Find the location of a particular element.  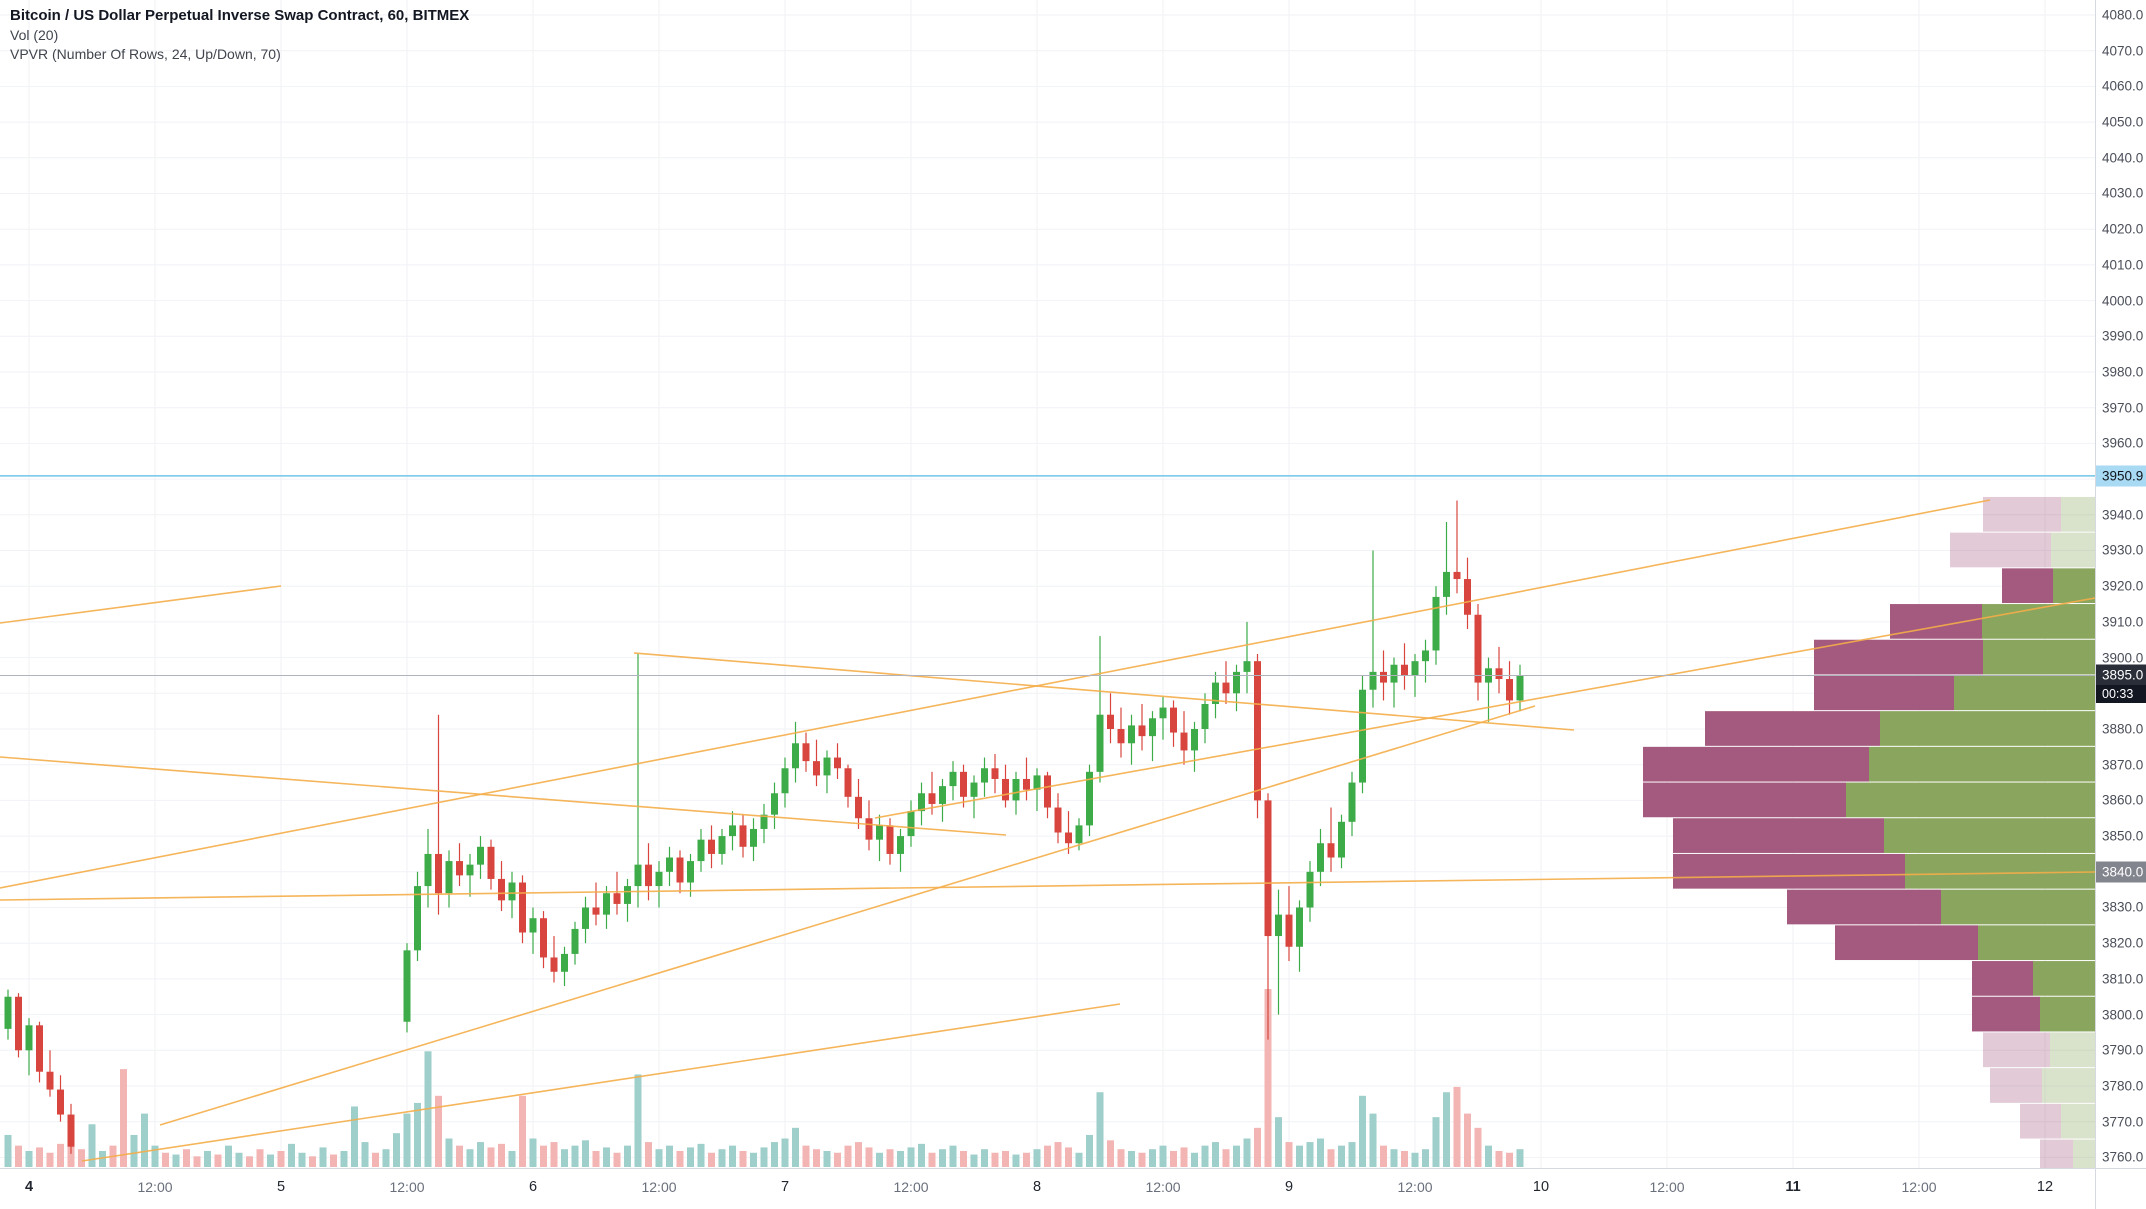

indicator-vpvr: VPVR (Number Of Rows, 24, Up/Down, 70) is located at coordinates (145, 54).